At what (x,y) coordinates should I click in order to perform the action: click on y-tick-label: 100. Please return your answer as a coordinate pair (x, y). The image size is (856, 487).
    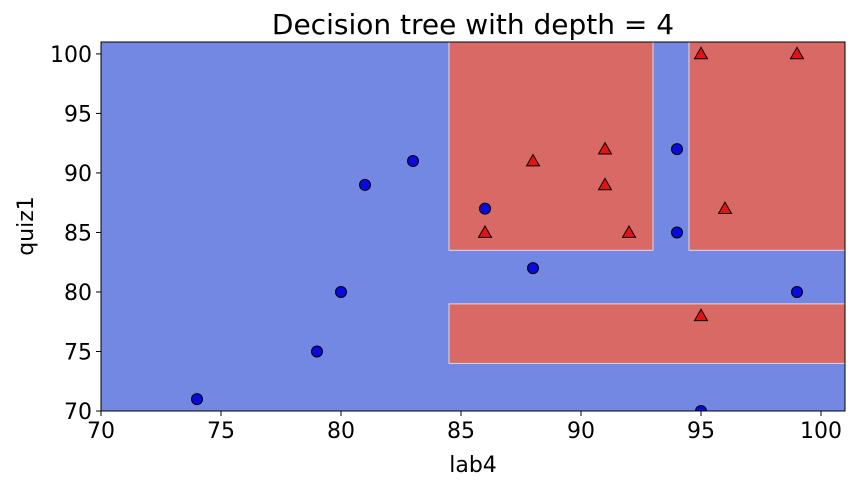
    Looking at the image, I should click on (71, 55).